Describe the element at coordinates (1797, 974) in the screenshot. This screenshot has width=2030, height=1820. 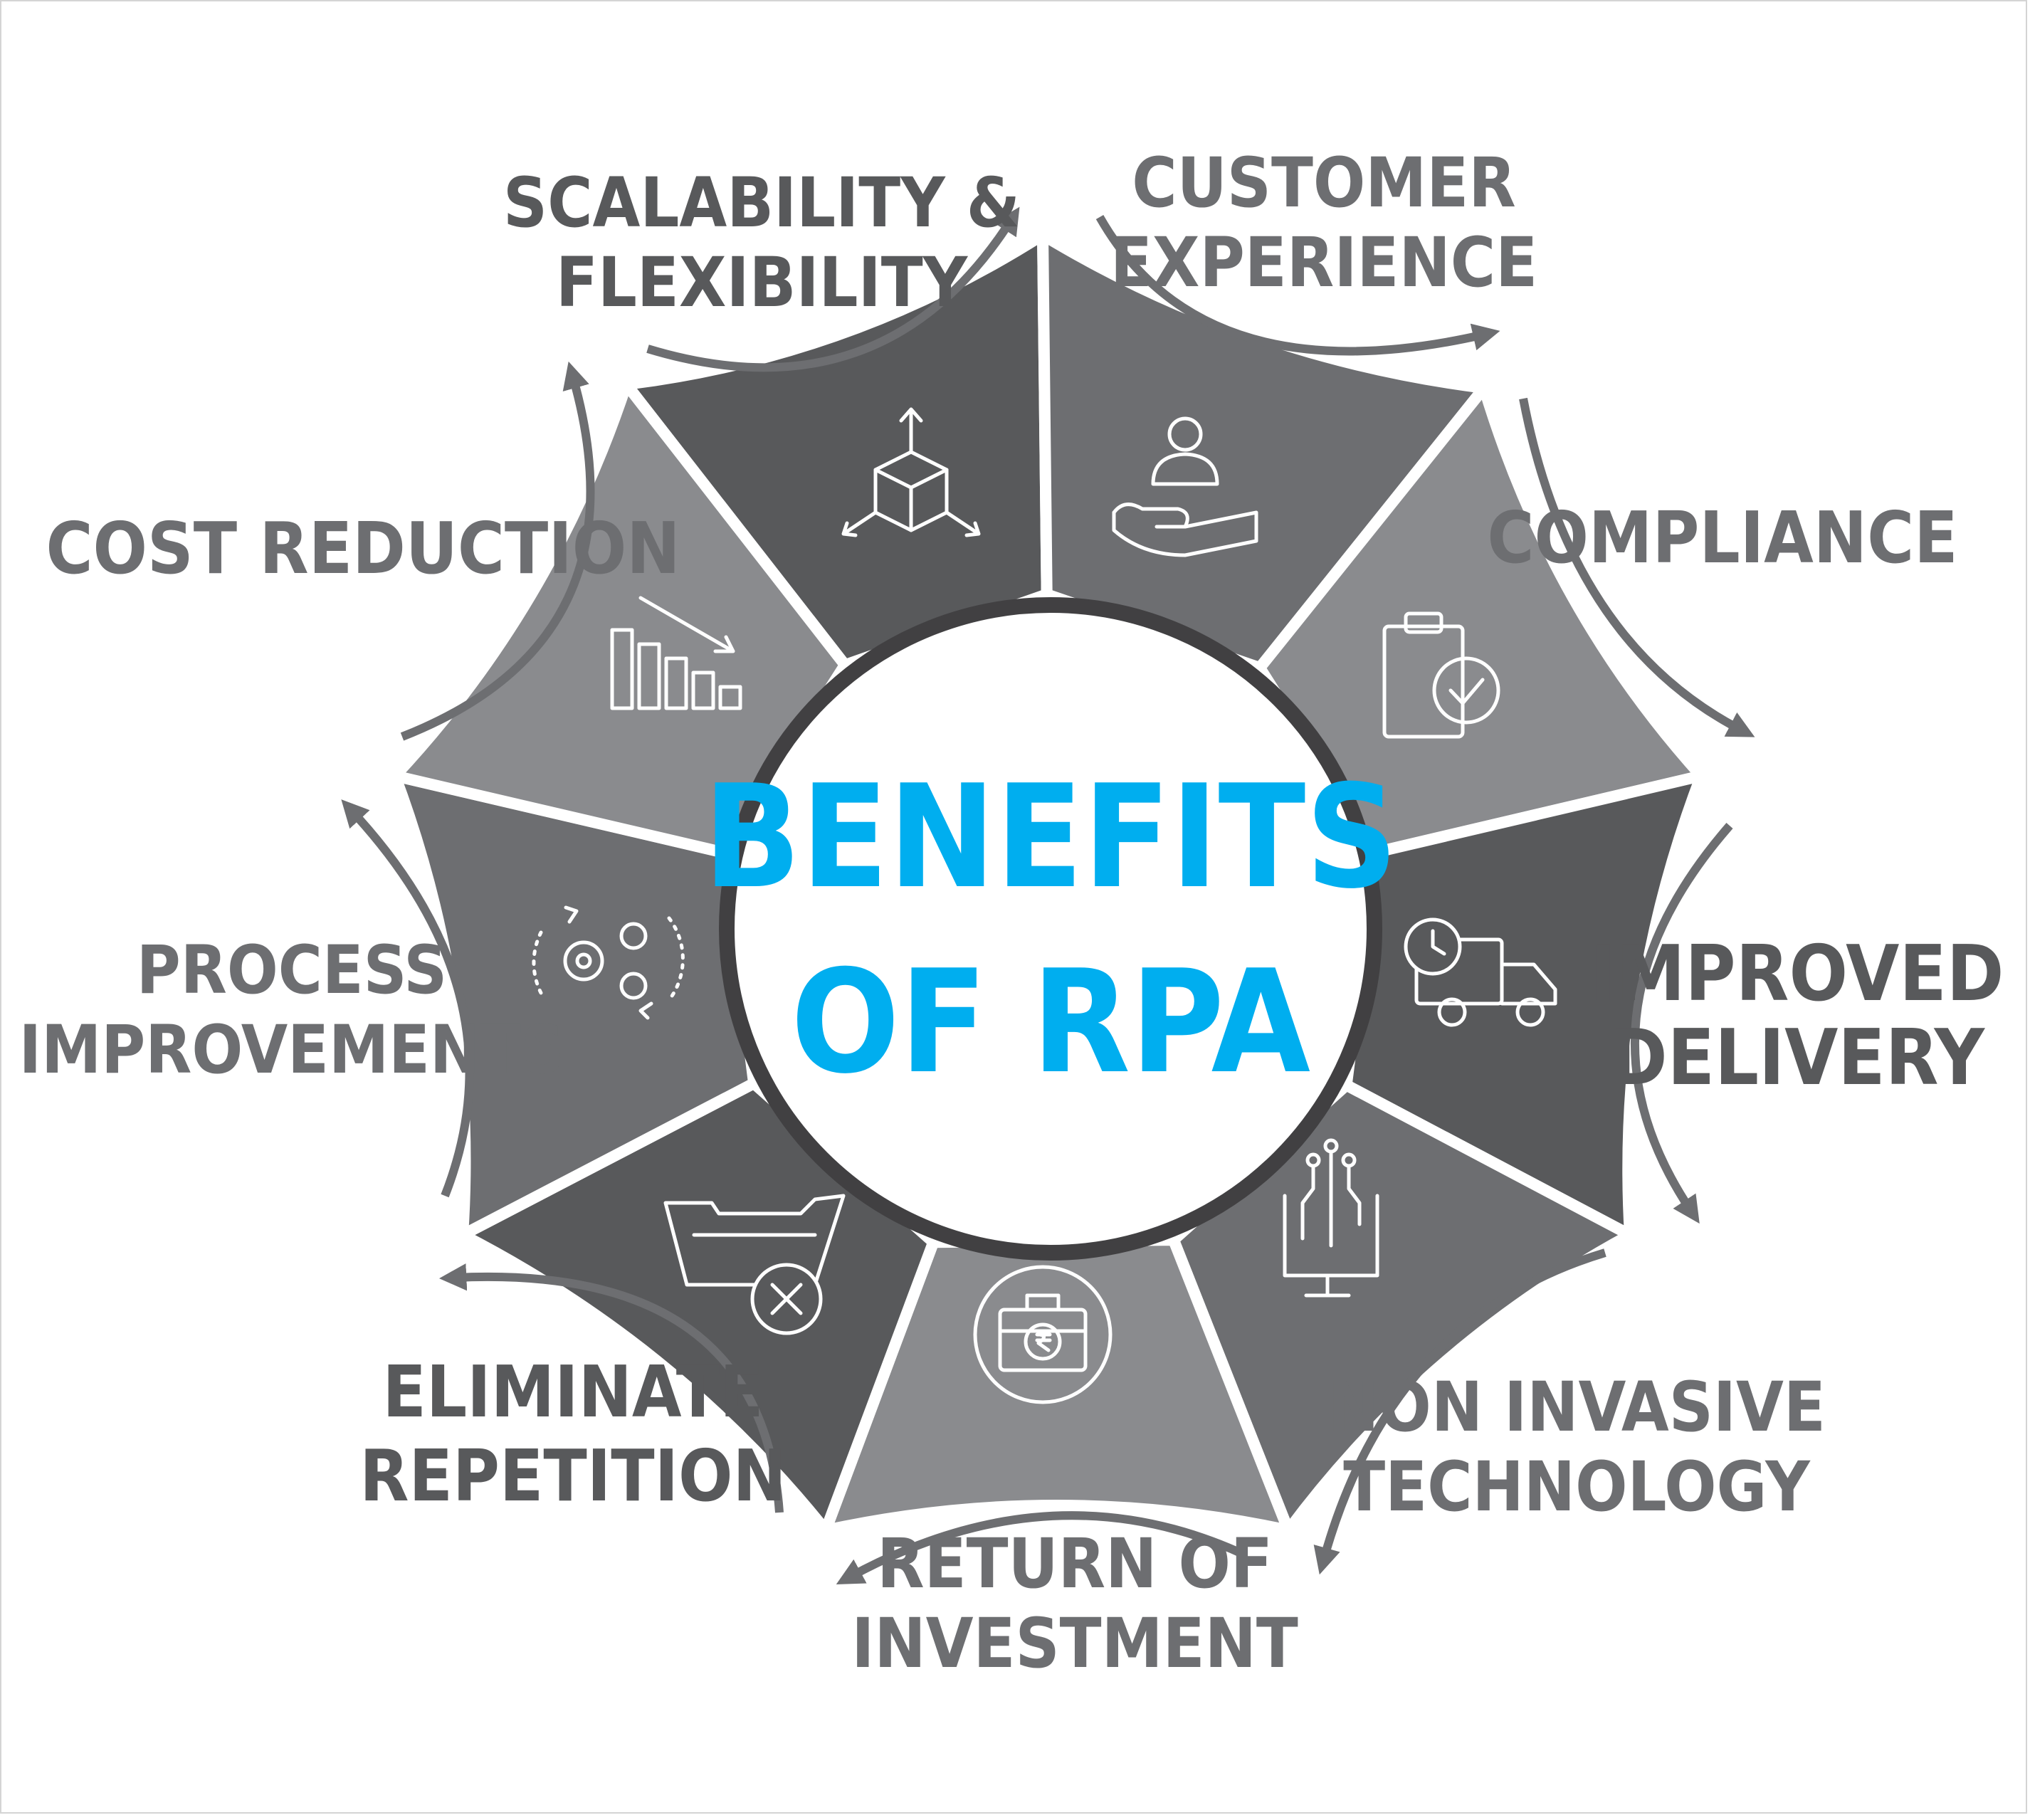
I see `benefit-label-line: IMPROVED` at that location.